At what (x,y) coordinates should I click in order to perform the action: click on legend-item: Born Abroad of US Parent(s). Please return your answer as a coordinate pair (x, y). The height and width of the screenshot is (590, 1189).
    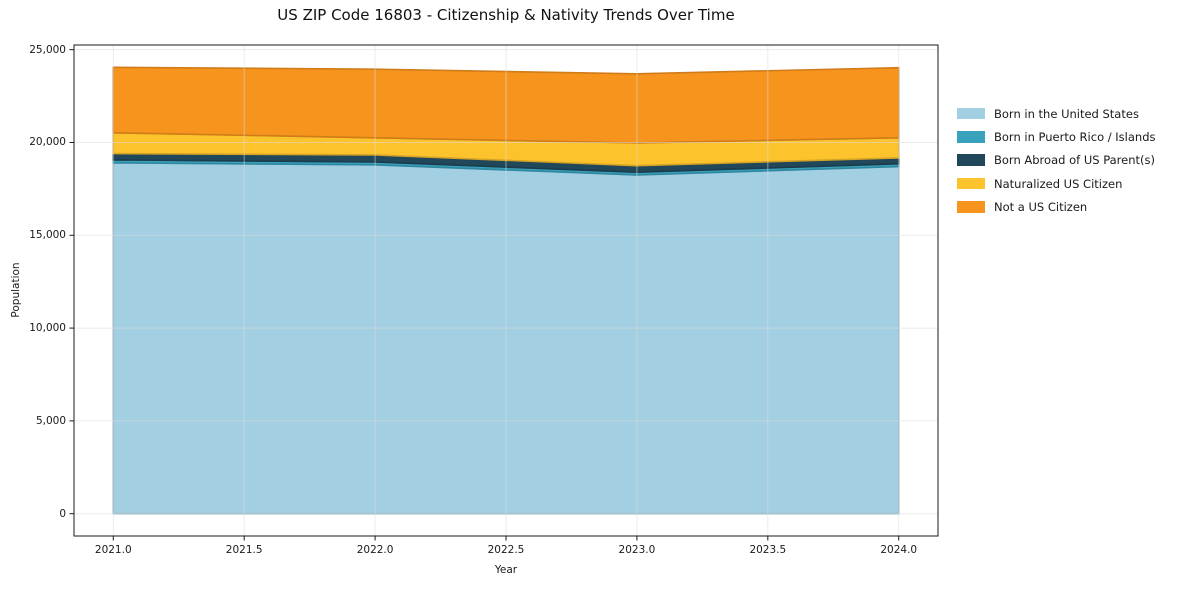
    Looking at the image, I should click on (1056, 160).